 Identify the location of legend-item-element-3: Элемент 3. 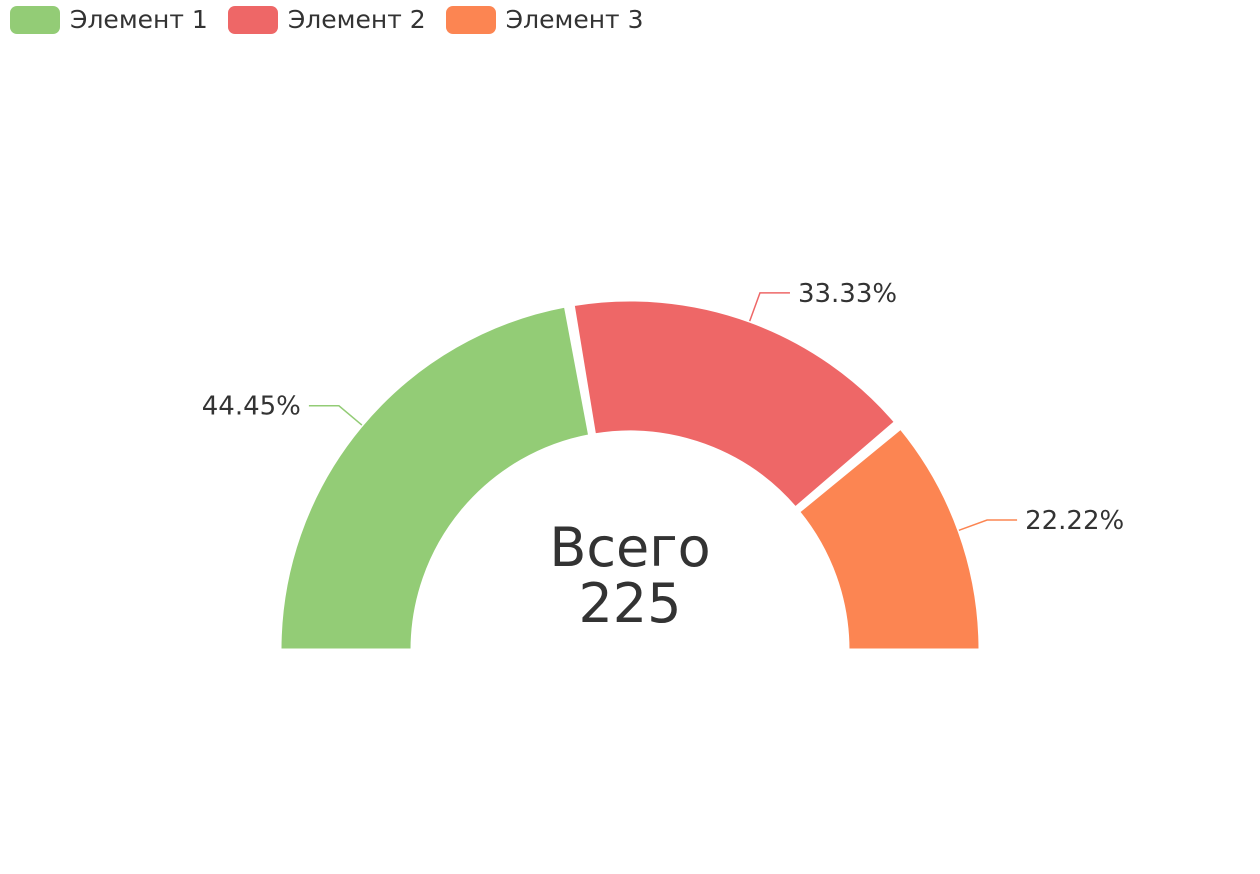
(544, 19).